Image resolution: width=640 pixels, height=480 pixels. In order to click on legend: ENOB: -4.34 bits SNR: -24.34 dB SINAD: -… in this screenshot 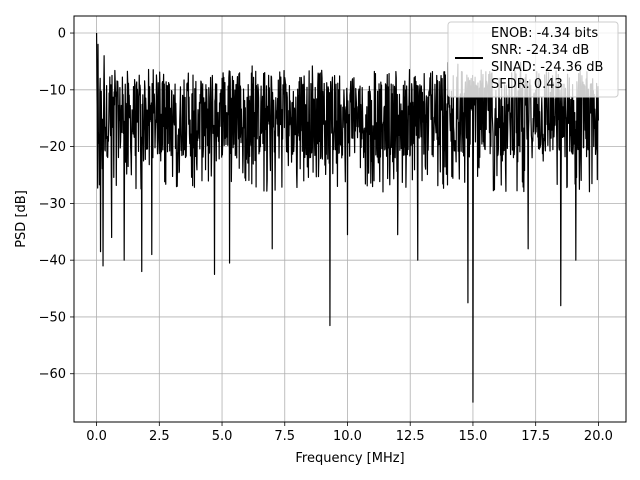, I will do `click(533, 59)`.